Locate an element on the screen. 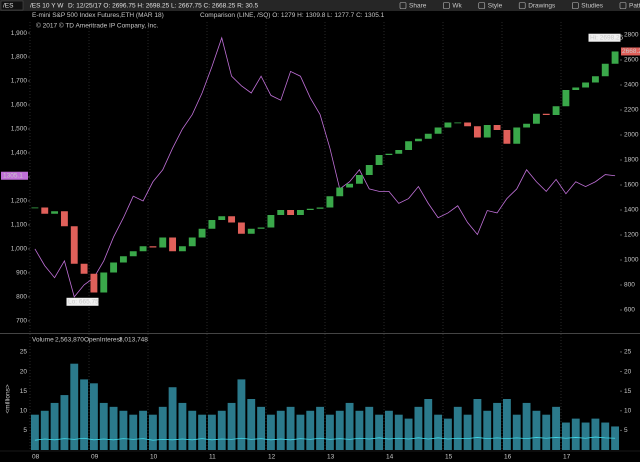 The image size is (640, 462). y2-tick-label: 600 is located at coordinates (629, 310).